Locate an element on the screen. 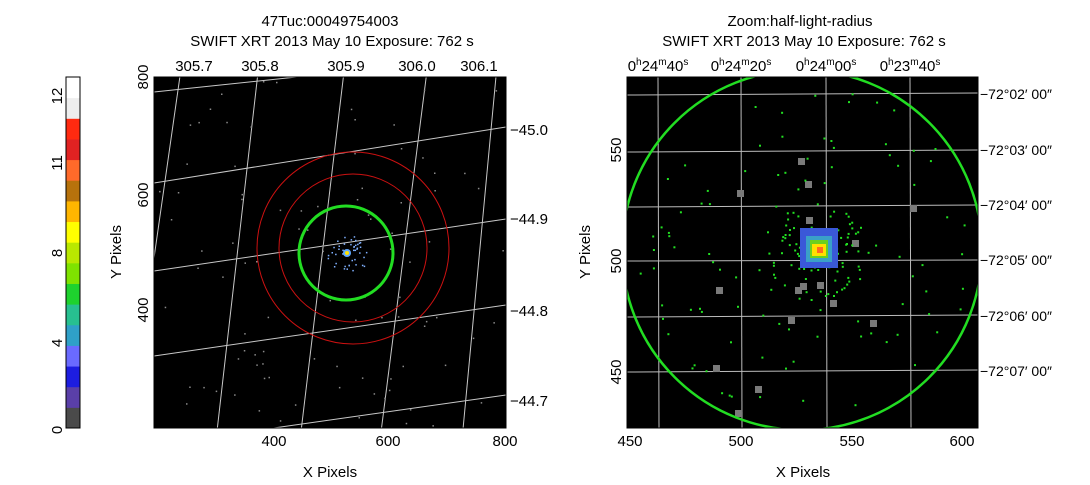 This screenshot has width=1090, height=485. right-righttick-1: −72°03′ 00″ is located at coordinates (1016, 150).